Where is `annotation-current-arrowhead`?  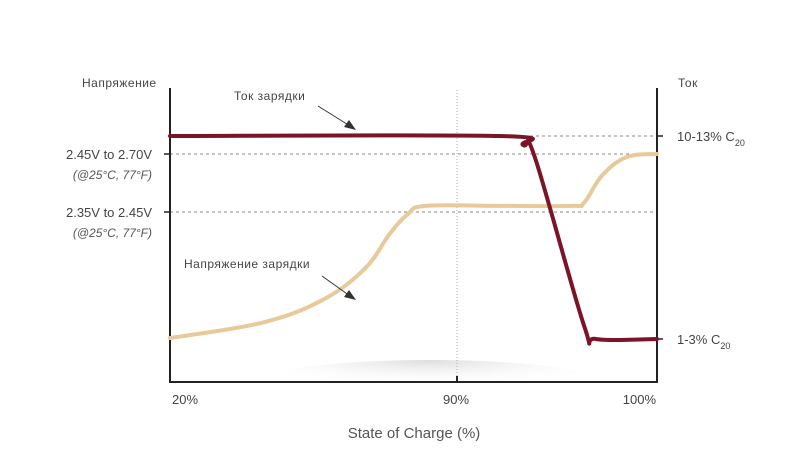 annotation-current-arrowhead is located at coordinates (350, 125).